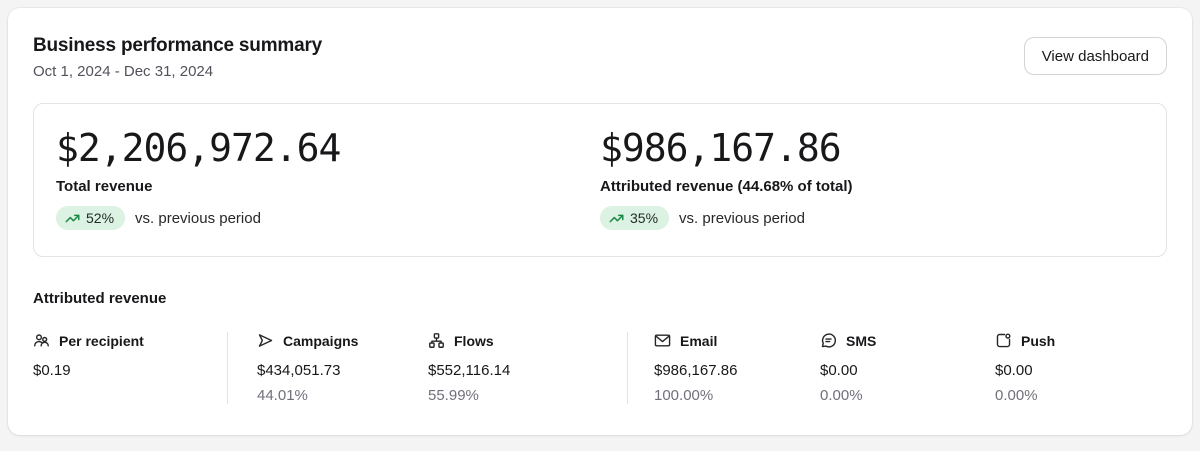 This screenshot has width=1200, height=451. Describe the element at coordinates (726, 186) in the screenshot. I see `attributed-revenue-label: Attributed revenue (44.68% of total)` at that location.